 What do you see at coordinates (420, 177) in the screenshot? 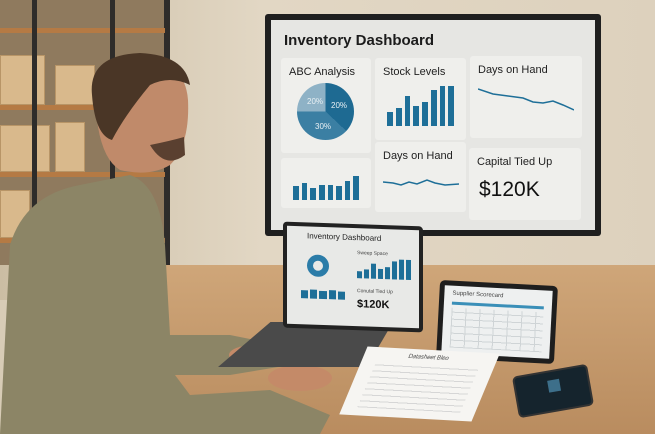
I see `days-on-hand-panel-2: Days on Hand` at bounding box center [420, 177].